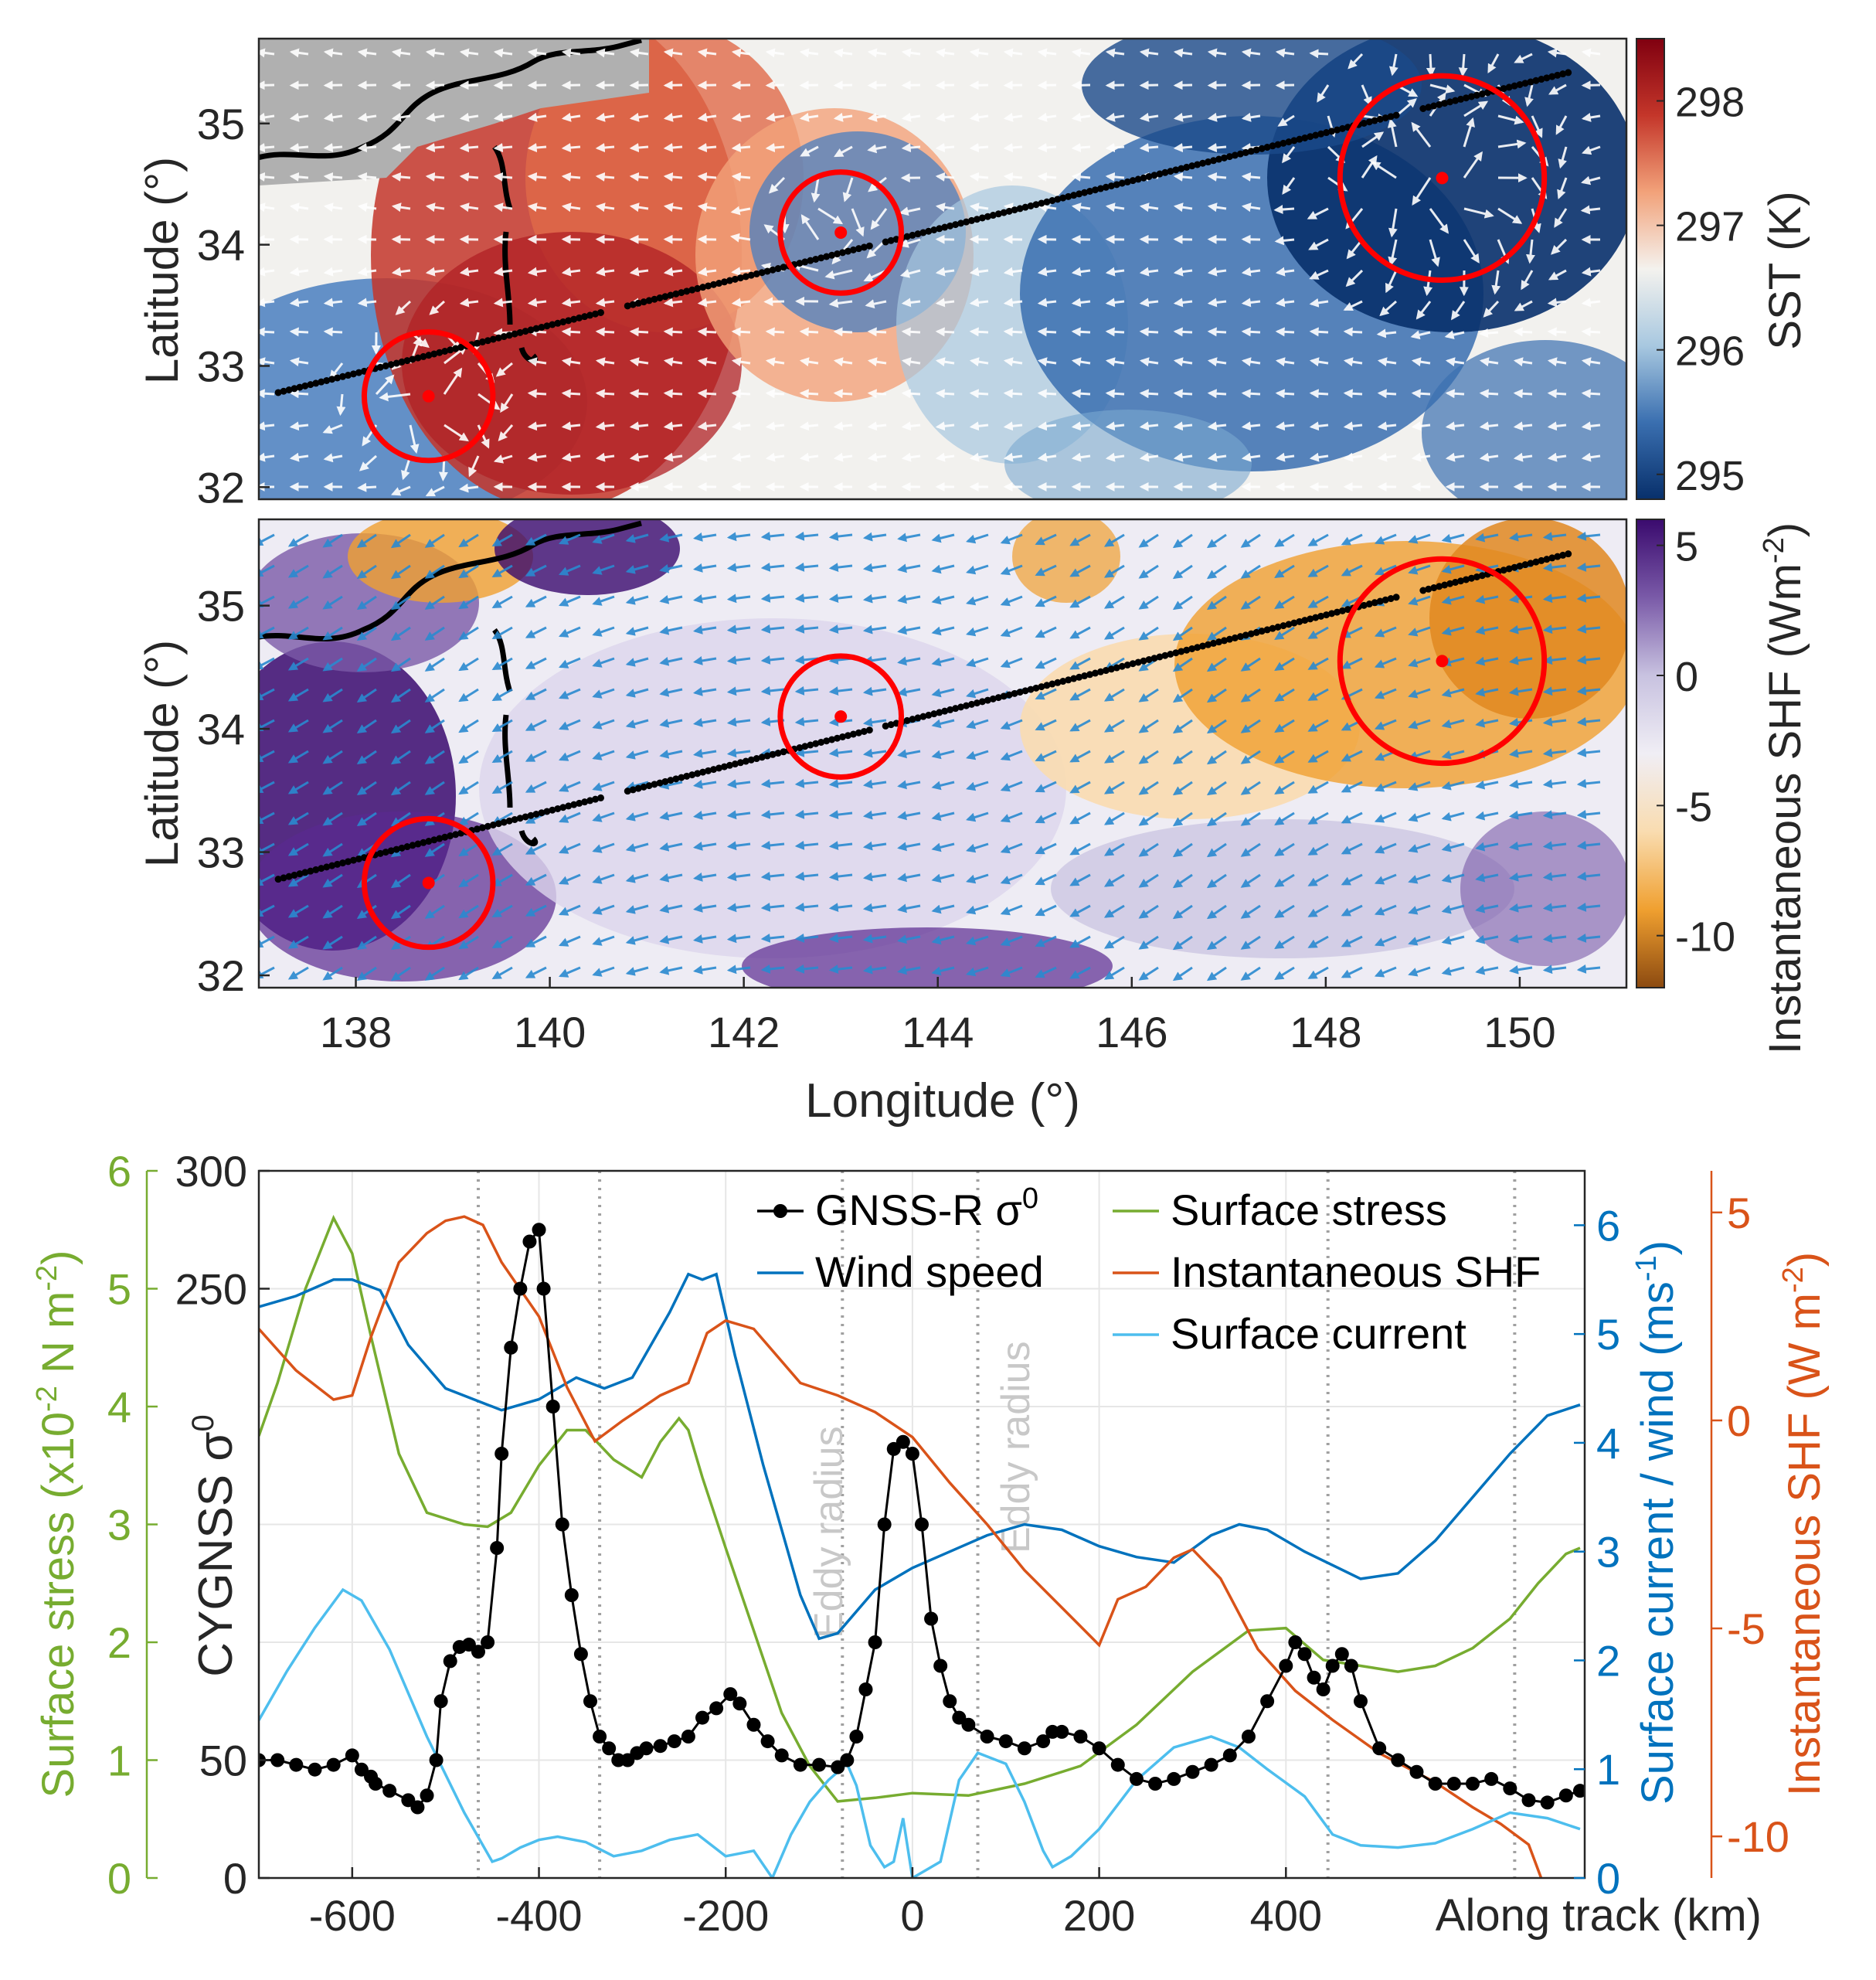 Image resolution: width=1876 pixels, height=1980 pixels. What do you see at coordinates (1131, 1032) in the screenshot?
I see `lon-tick-label: 146` at bounding box center [1131, 1032].